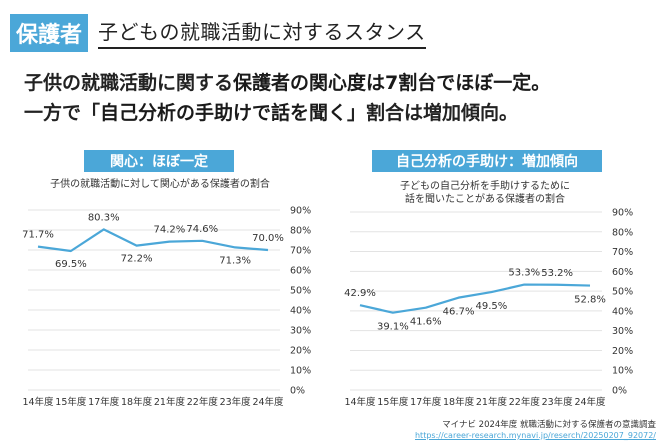 The width and height of the screenshot is (670, 448). What do you see at coordinates (360, 402) in the screenshot?
I see `chart-2-x-tick-label: 14年度` at bounding box center [360, 402].